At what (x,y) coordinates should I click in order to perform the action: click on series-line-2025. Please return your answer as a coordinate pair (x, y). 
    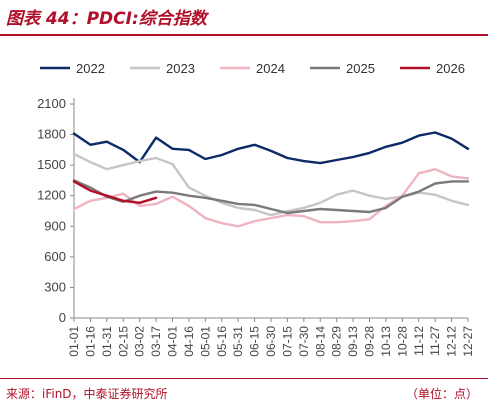
    Looking at the image, I should click on (271, 197).